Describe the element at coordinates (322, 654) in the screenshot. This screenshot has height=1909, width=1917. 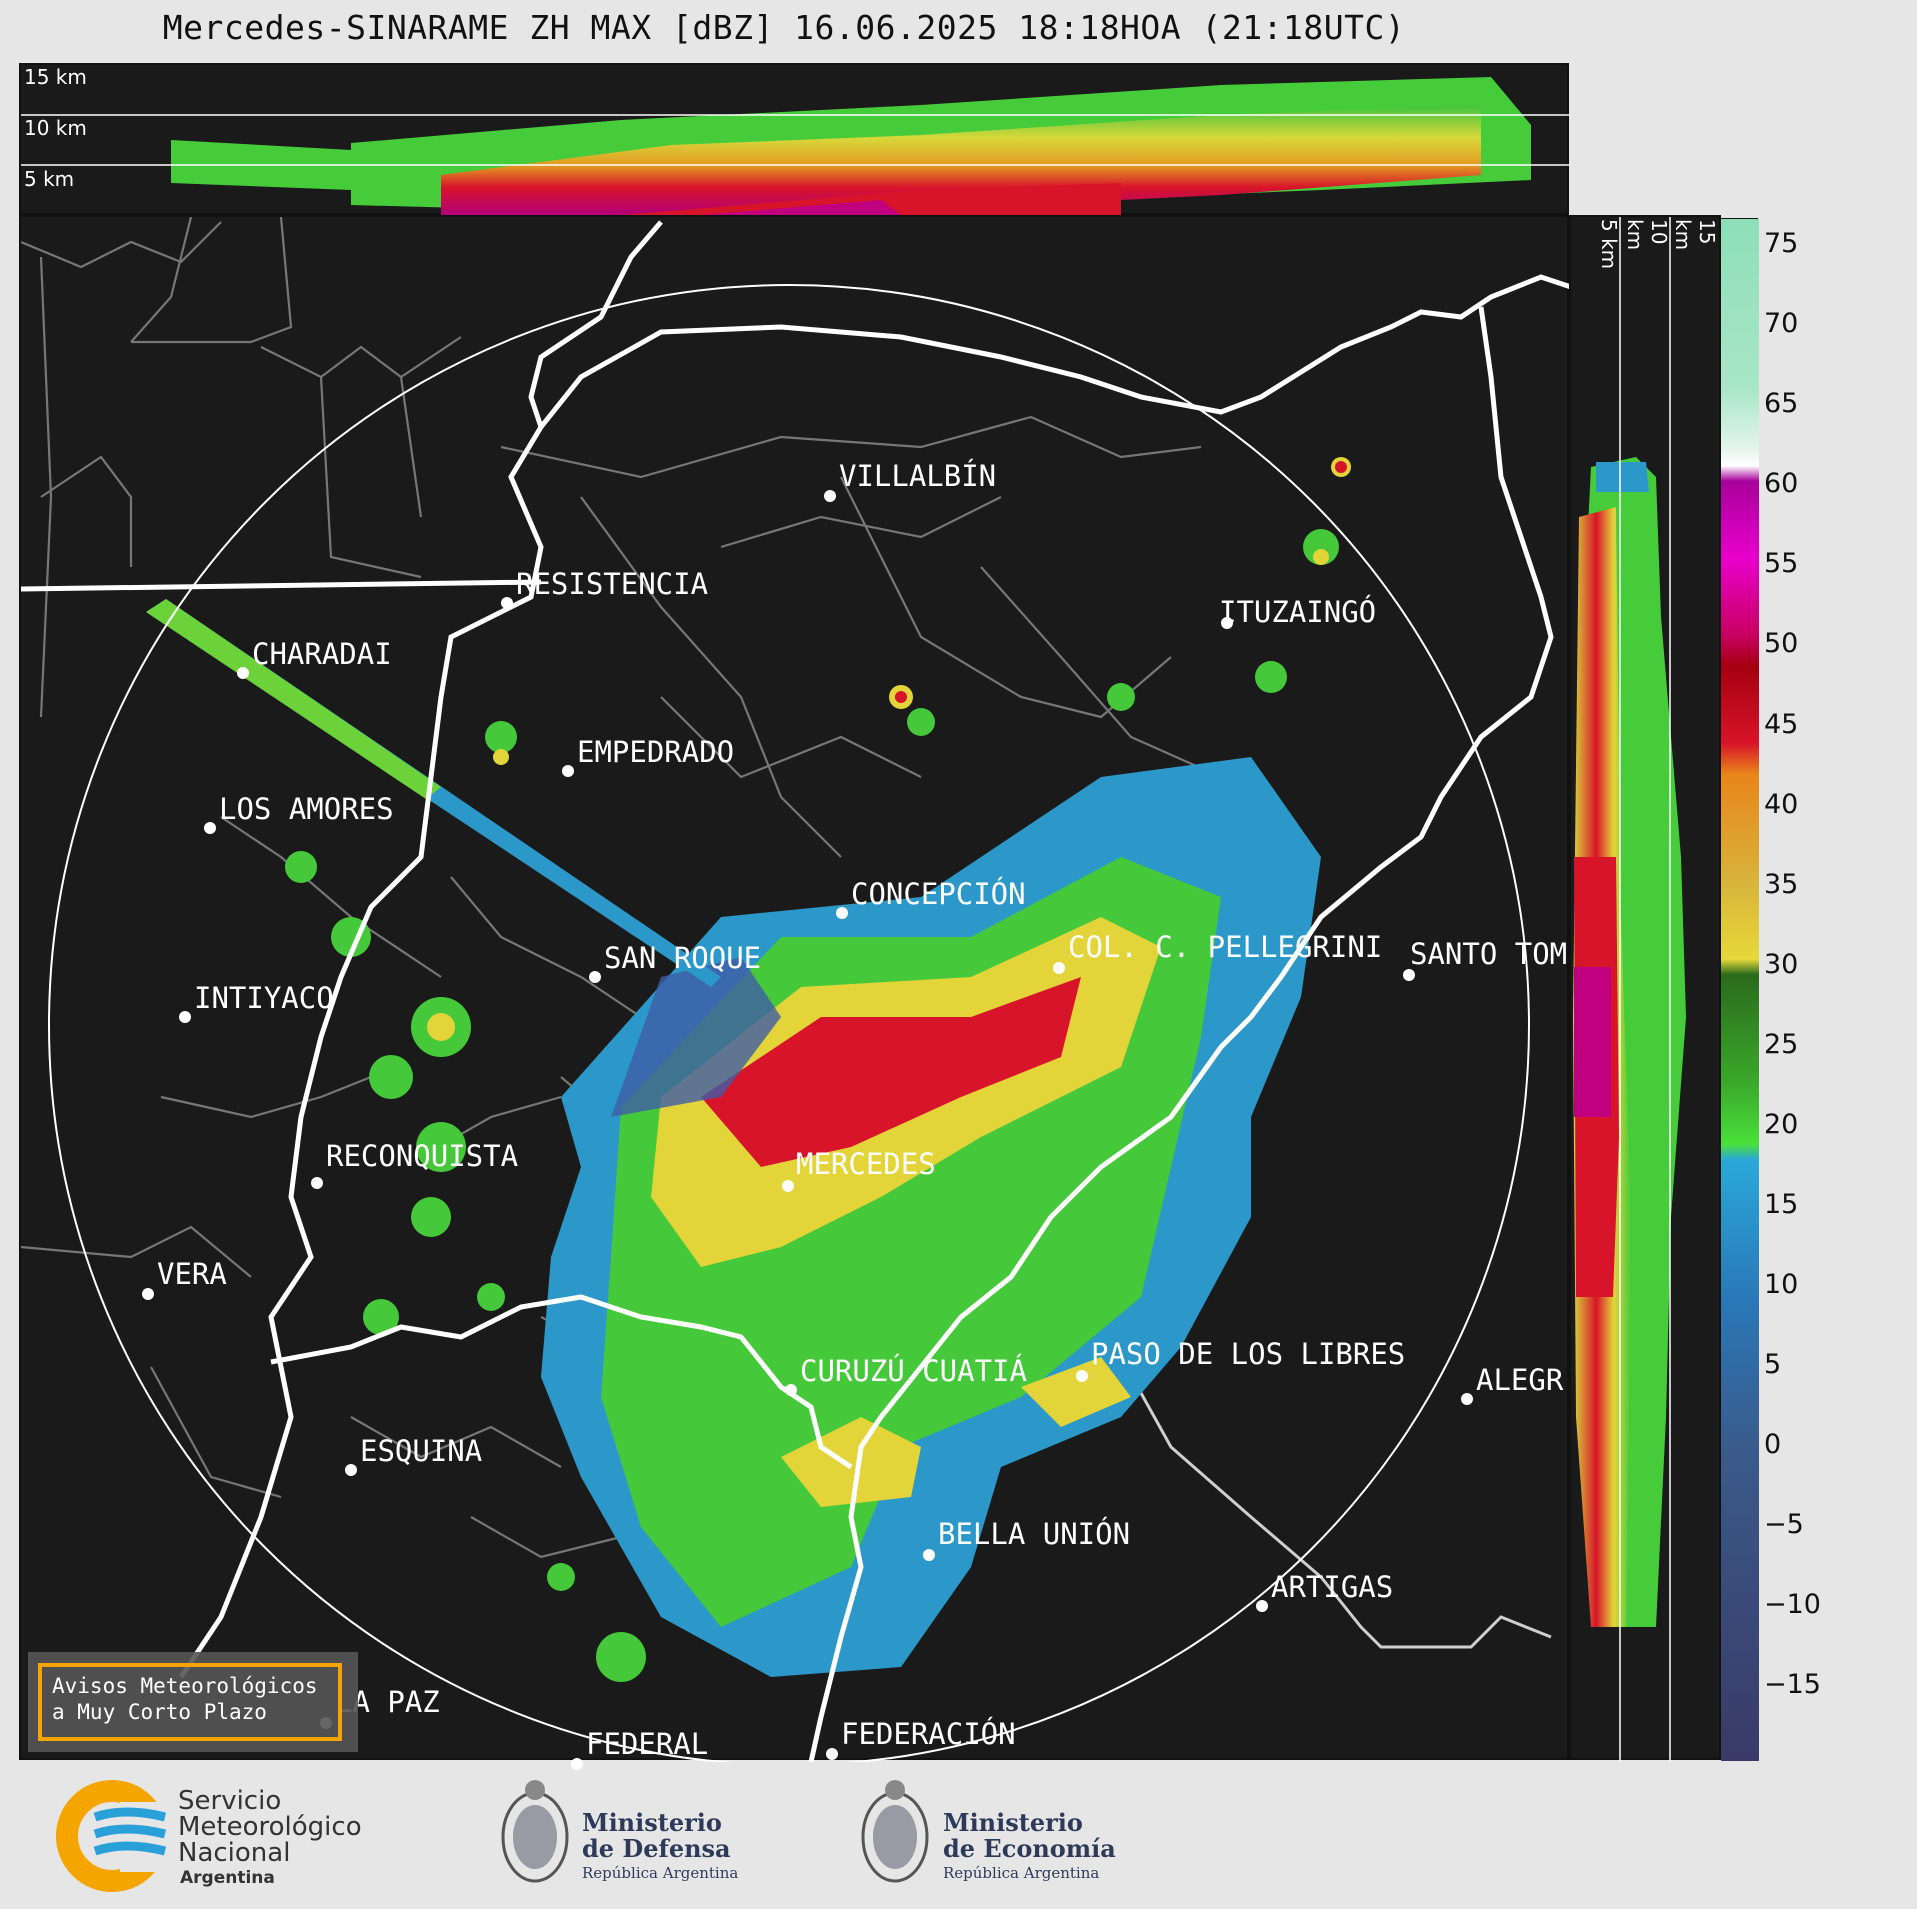
I see `city-label-charadai: CHARADAI` at that location.